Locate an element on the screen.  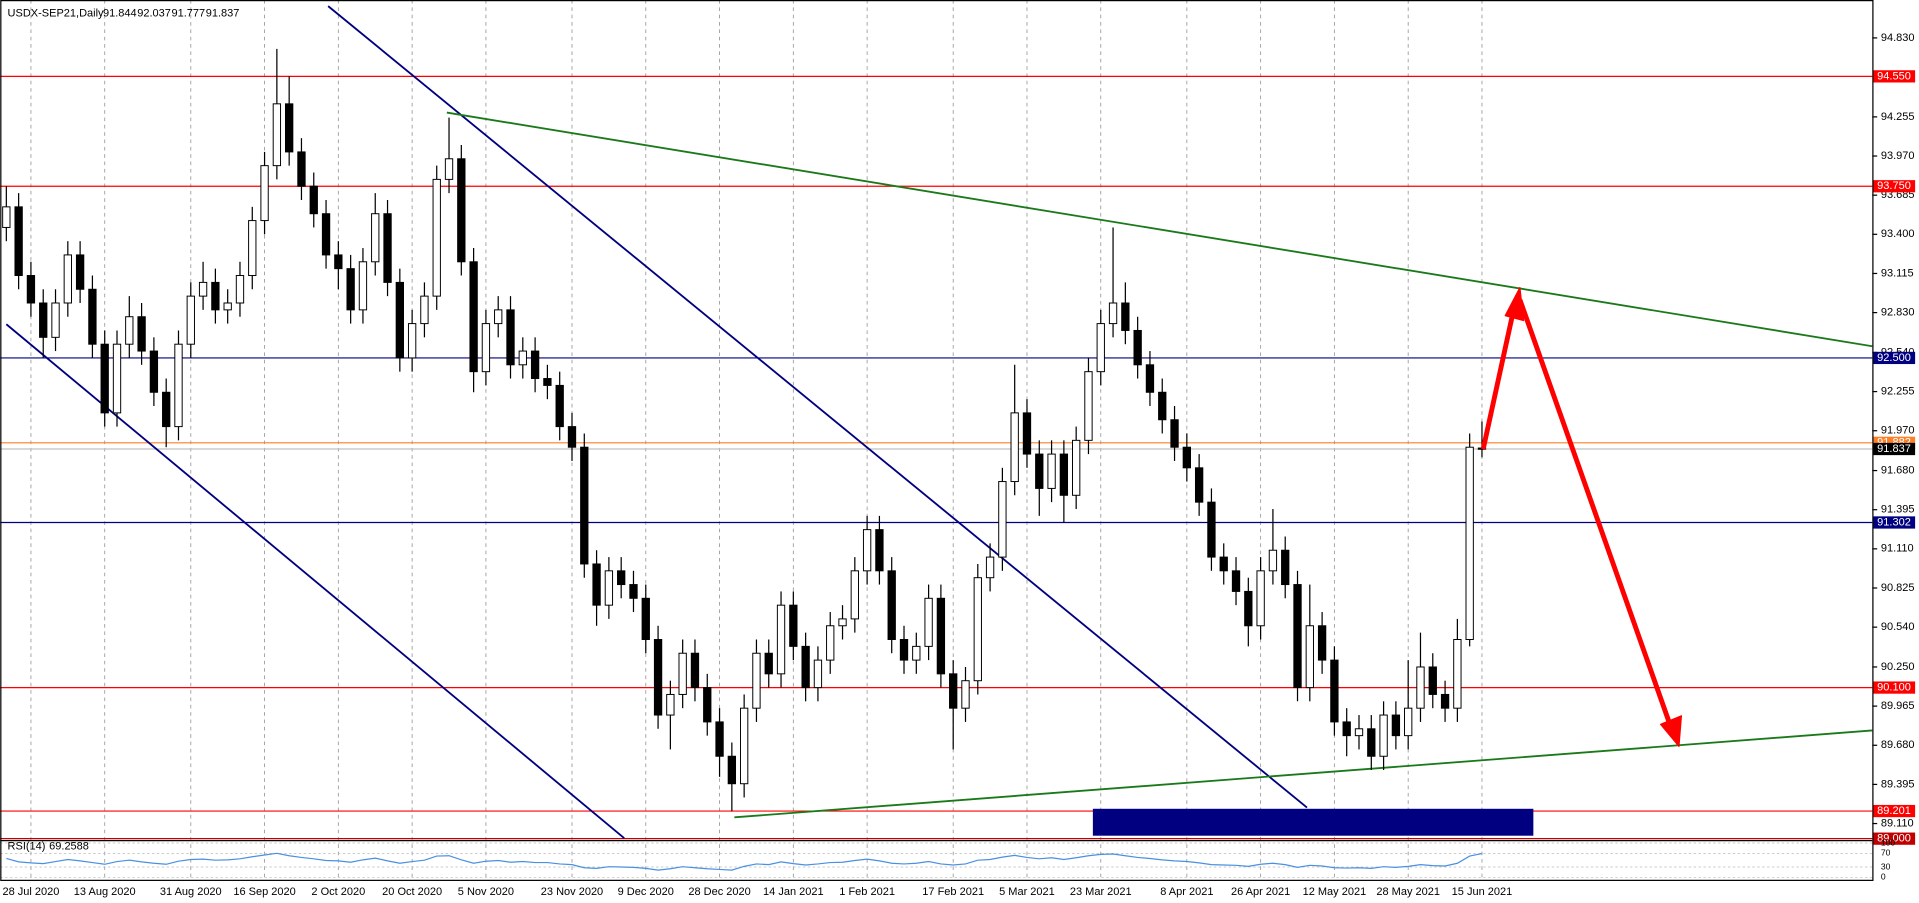
current-price-label: 91.837 is located at coordinates (1894, 449).